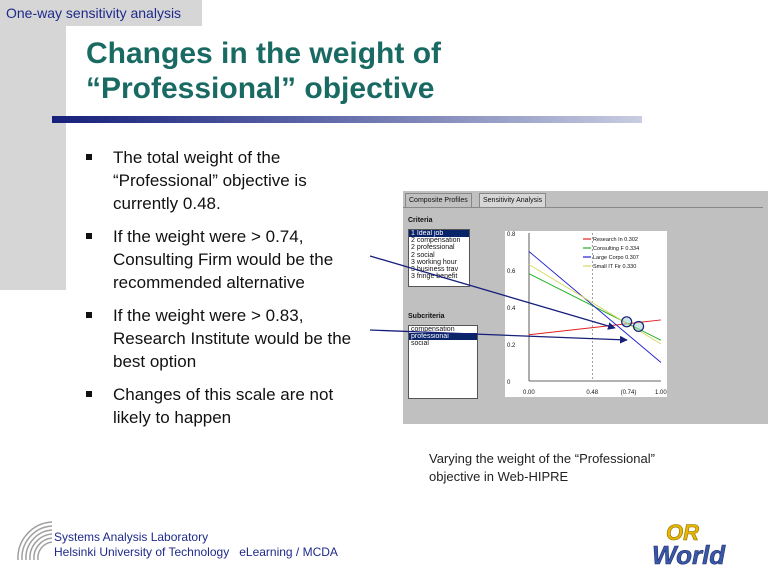  I want to click on tab-sensitivity-analysis: Sensitivity Analysis, so click(513, 200).